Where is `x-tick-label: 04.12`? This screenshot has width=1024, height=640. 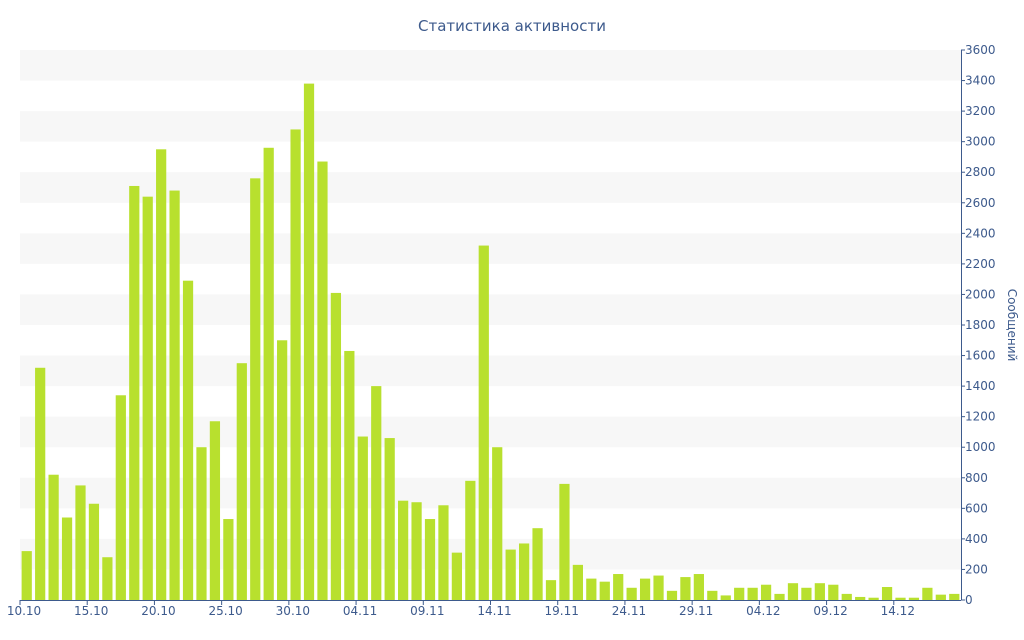 x-tick-label: 04.12 is located at coordinates (763, 611).